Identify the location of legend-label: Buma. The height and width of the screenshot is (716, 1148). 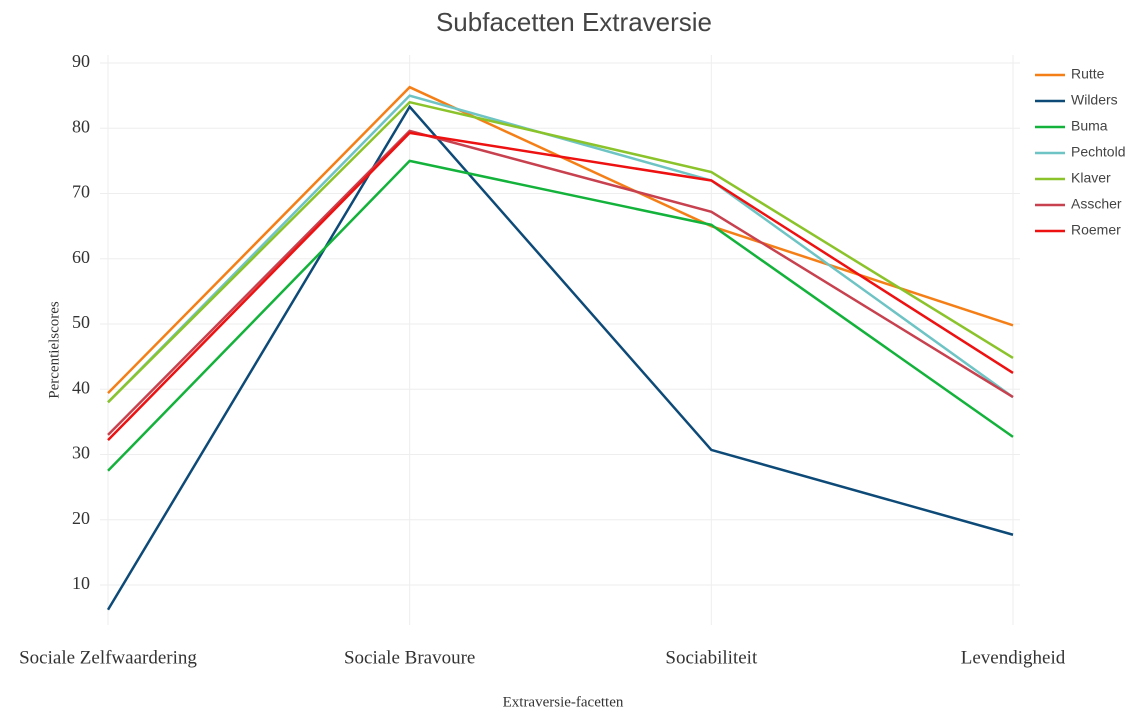
(1089, 126).